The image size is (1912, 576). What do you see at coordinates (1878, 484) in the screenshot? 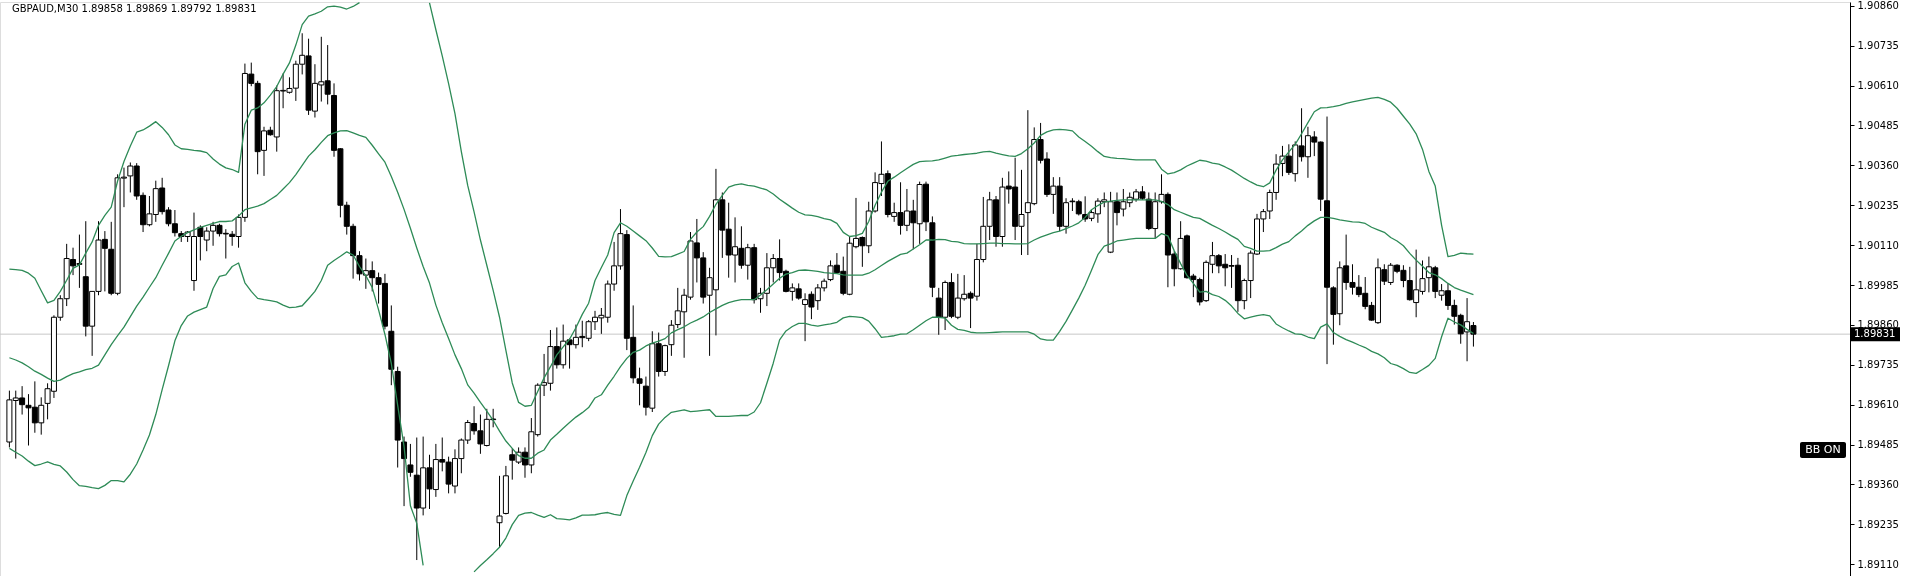
I see `y-tick-label: 1.89360` at bounding box center [1878, 484].